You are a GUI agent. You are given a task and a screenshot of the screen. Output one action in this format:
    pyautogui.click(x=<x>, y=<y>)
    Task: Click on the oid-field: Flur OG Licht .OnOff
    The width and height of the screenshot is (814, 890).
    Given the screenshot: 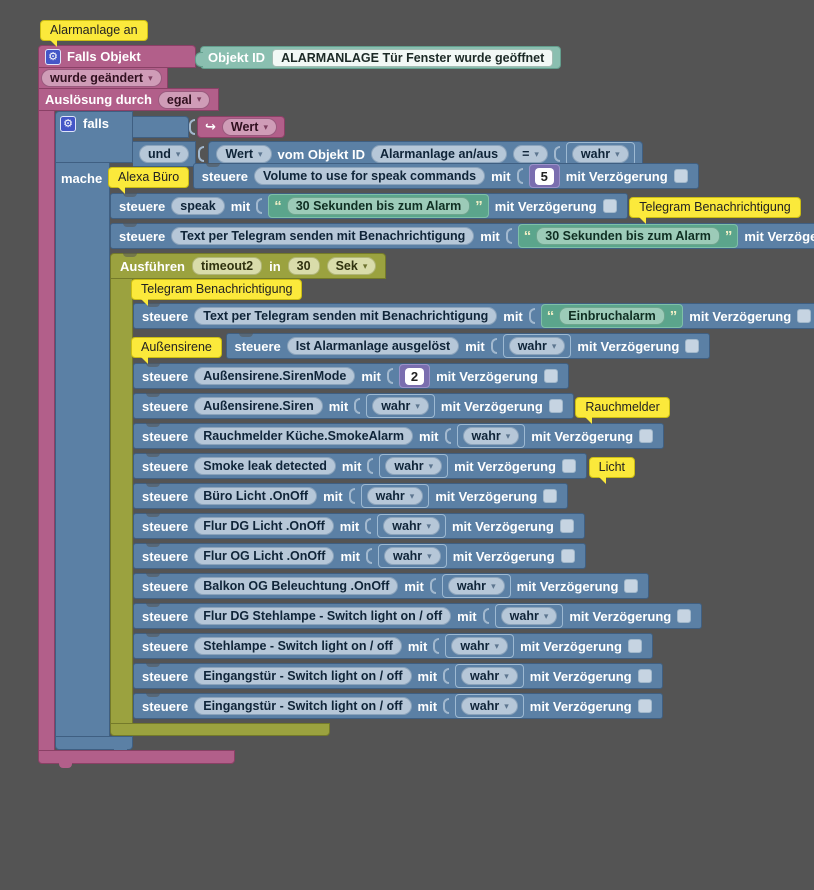 What is the action you would take?
    pyautogui.click(x=264, y=556)
    